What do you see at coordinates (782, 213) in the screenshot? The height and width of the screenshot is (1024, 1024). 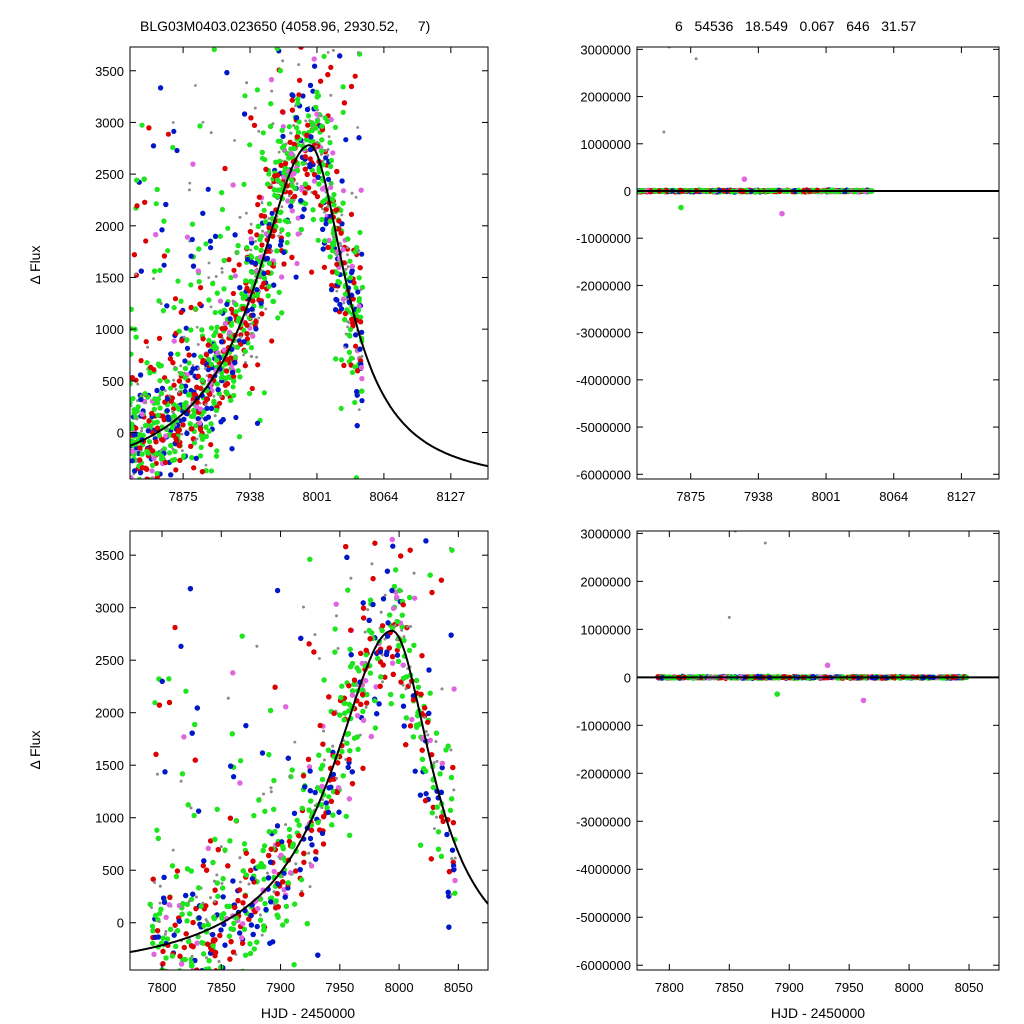 I see `outlier-point-magenta` at bounding box center [782, 213].